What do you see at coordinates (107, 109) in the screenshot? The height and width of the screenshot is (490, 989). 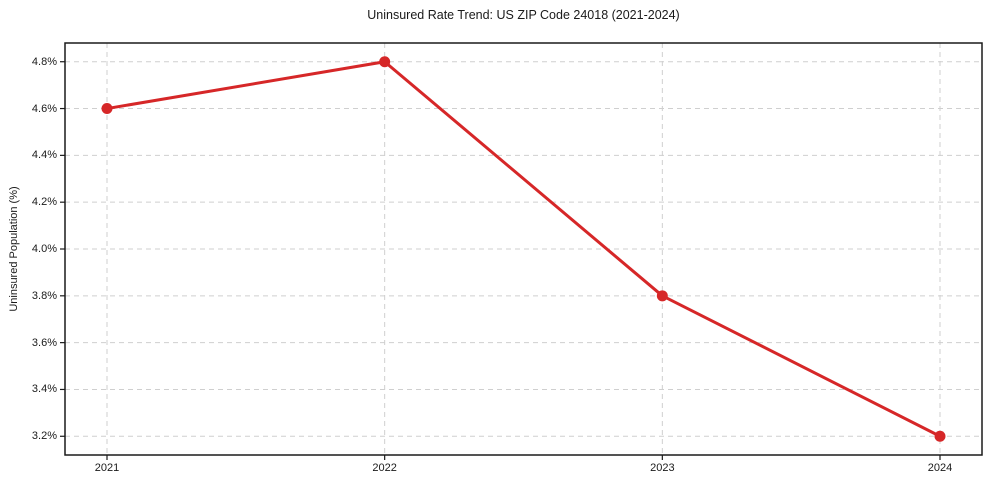 I see `data-point-2021` at bounding box center [107, 109].